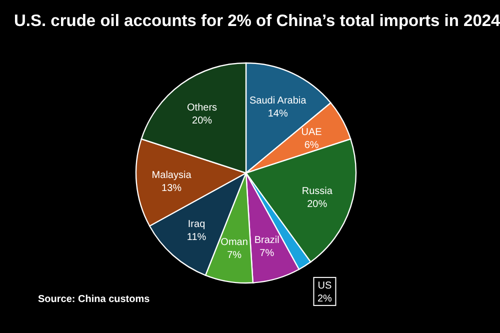  What do you see at coordinates (94, 299) in the screenshot?
I see `source-note: Source: China customs` at bounding box center [94, 299].